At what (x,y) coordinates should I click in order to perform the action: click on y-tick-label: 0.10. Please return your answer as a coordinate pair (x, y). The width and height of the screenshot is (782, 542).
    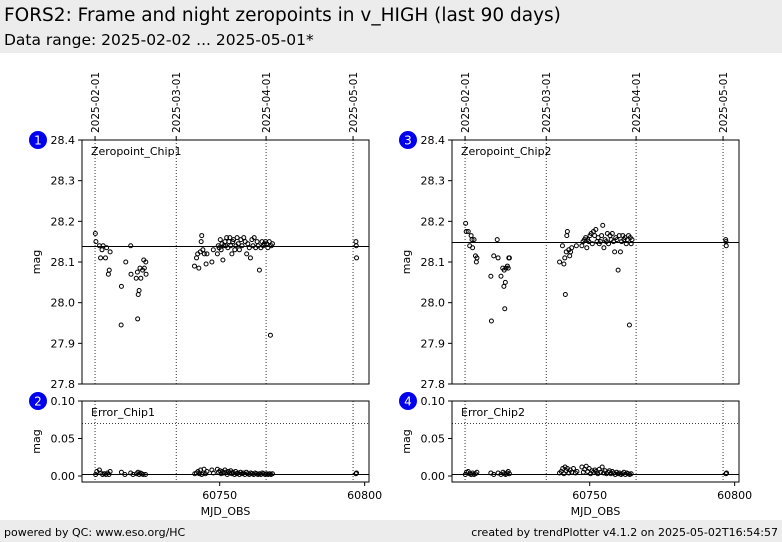
    Looking at the image, I should click on (63, 401).